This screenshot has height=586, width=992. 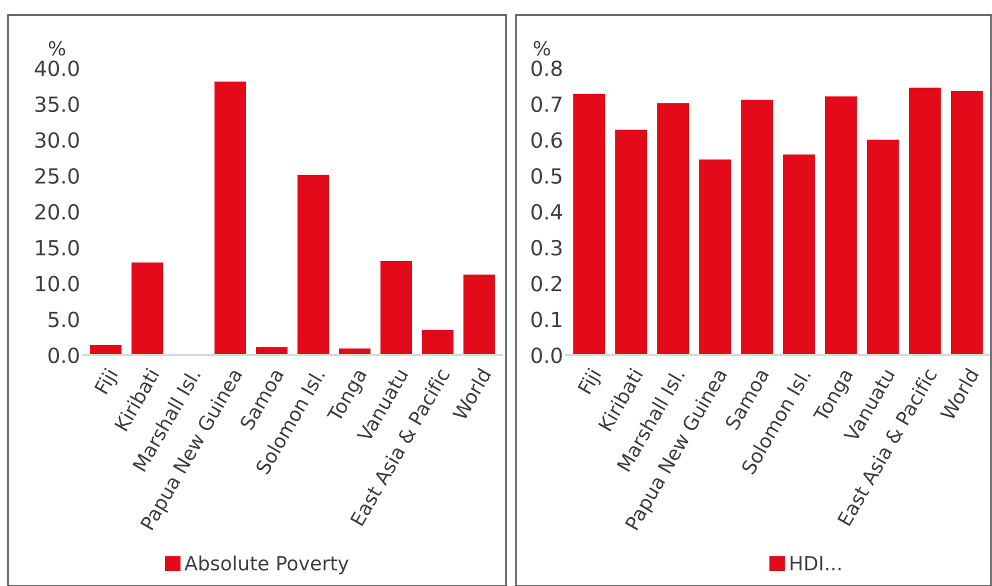 What do you see at coordinates (56, 68) in the screenshot?
I see `y-tick-label: 40.0` at bounding box center [56, 68].